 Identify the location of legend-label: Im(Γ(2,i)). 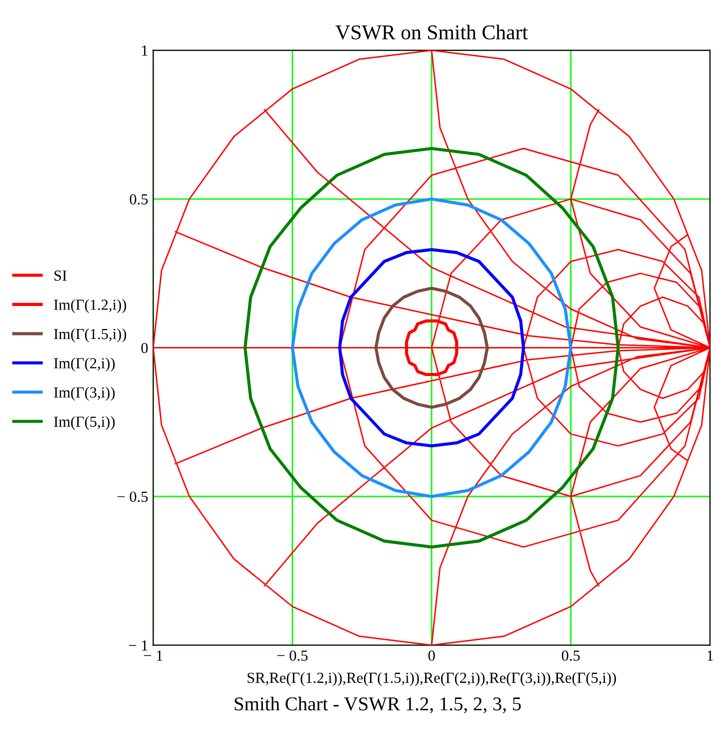
(84, 365).